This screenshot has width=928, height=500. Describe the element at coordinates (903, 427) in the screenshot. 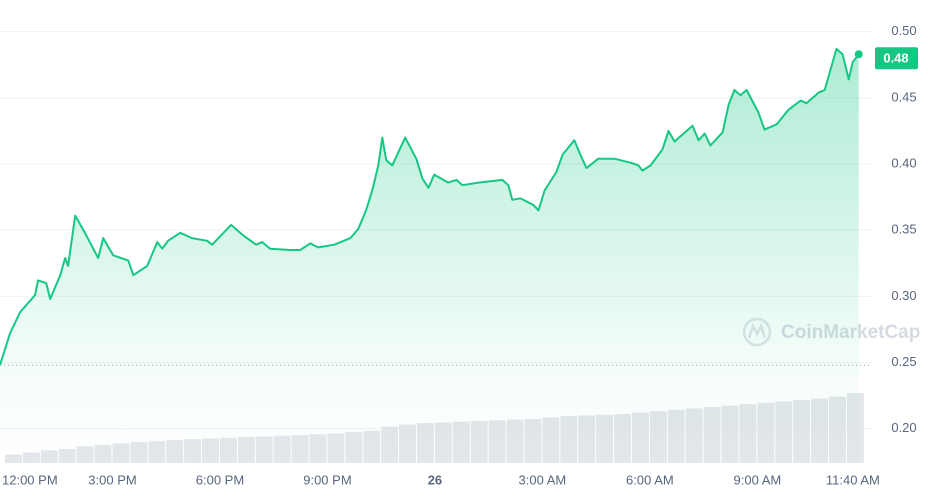

I see `y-tick-label: 0.20` at that location.